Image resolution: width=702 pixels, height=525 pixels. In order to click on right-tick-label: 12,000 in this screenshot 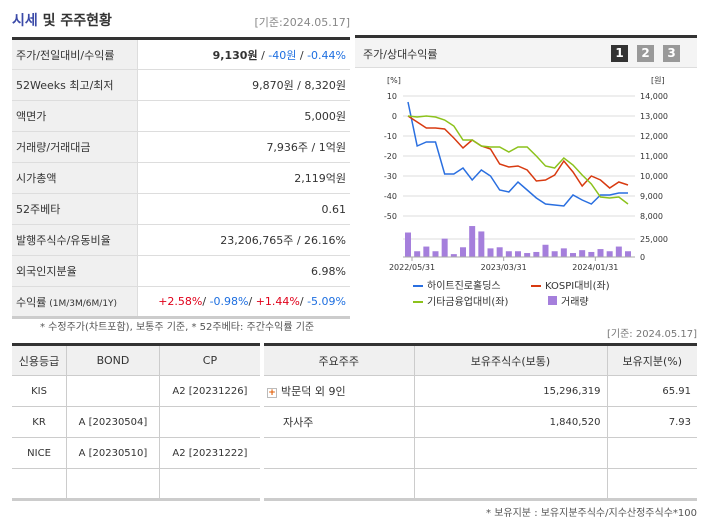, I will do `click(654, 136)`.